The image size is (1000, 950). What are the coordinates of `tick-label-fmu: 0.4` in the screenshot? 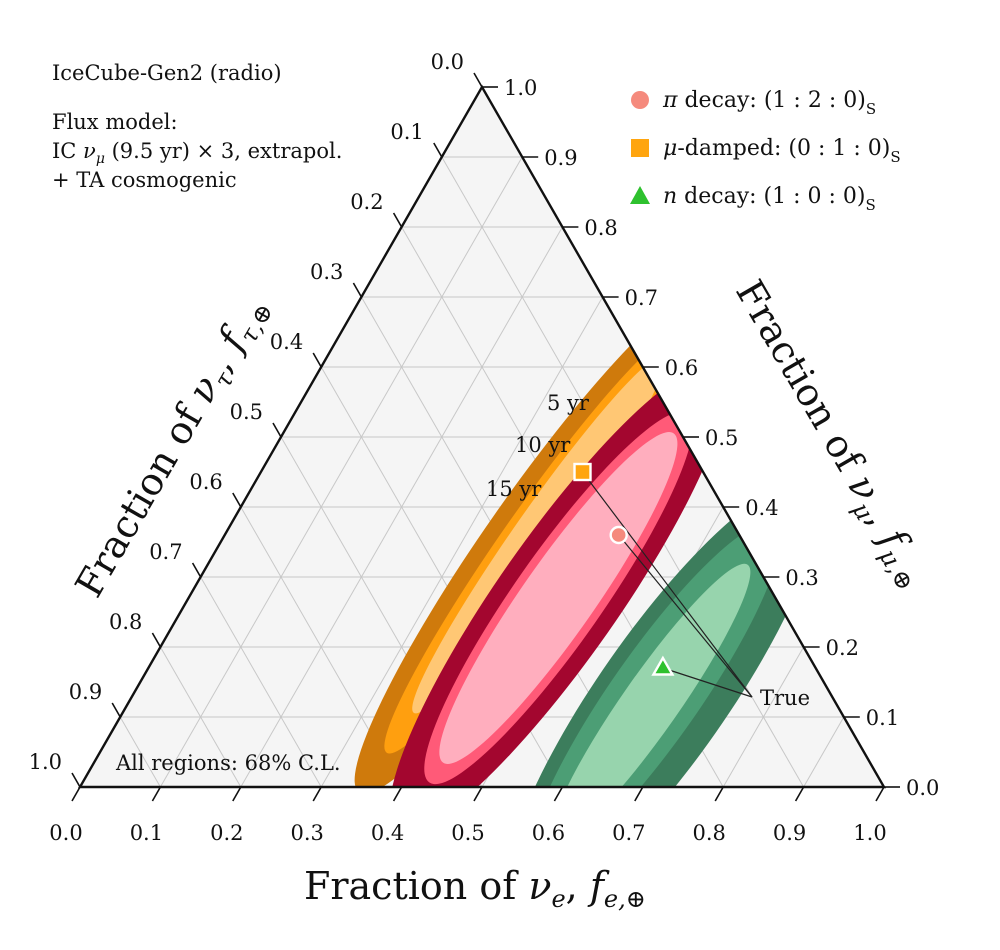 It's located at (761, 508).